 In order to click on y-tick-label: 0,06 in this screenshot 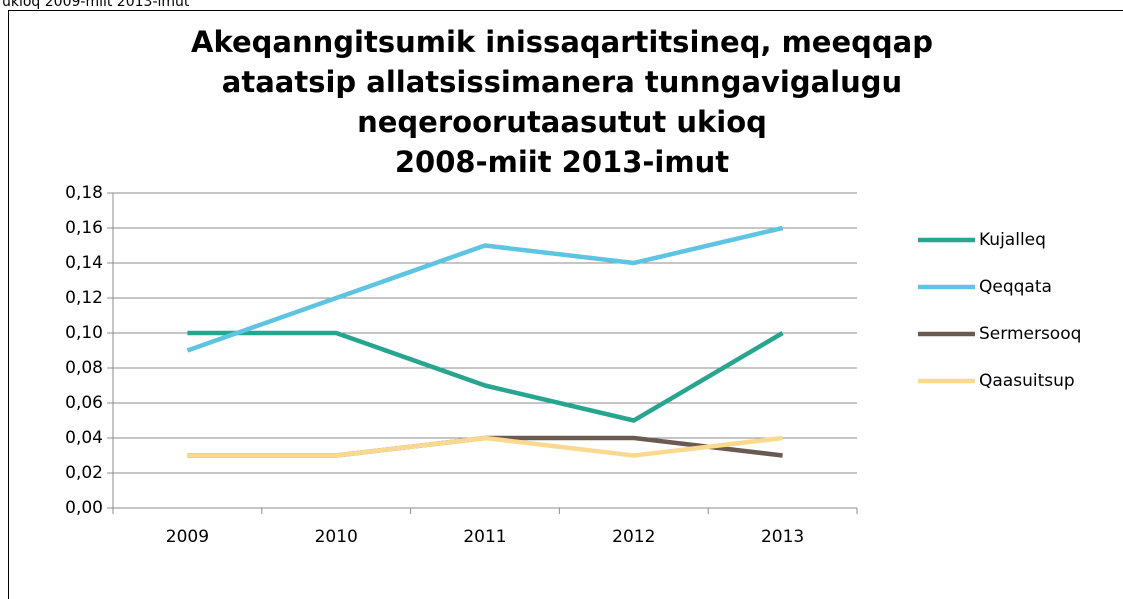, I will do `click(84, 403)`.